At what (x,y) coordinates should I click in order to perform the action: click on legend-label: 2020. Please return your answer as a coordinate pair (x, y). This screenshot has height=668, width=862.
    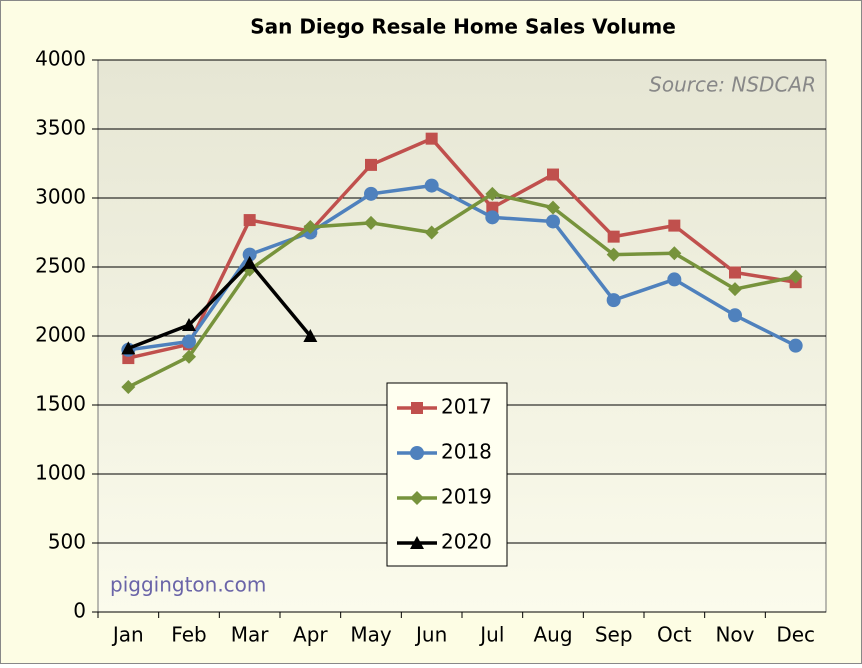
    Looking at the image, I should click on (466, 542).